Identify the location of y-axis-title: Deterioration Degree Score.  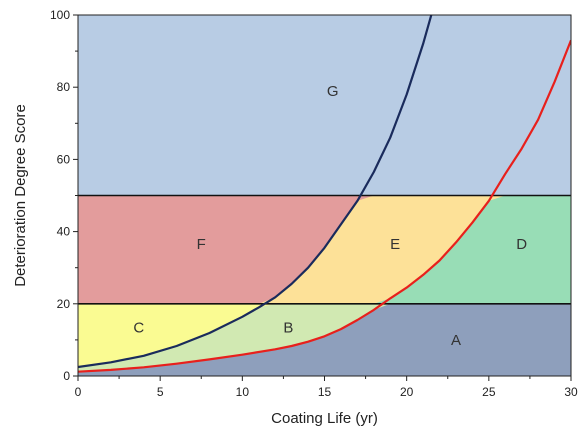
(20, 195).